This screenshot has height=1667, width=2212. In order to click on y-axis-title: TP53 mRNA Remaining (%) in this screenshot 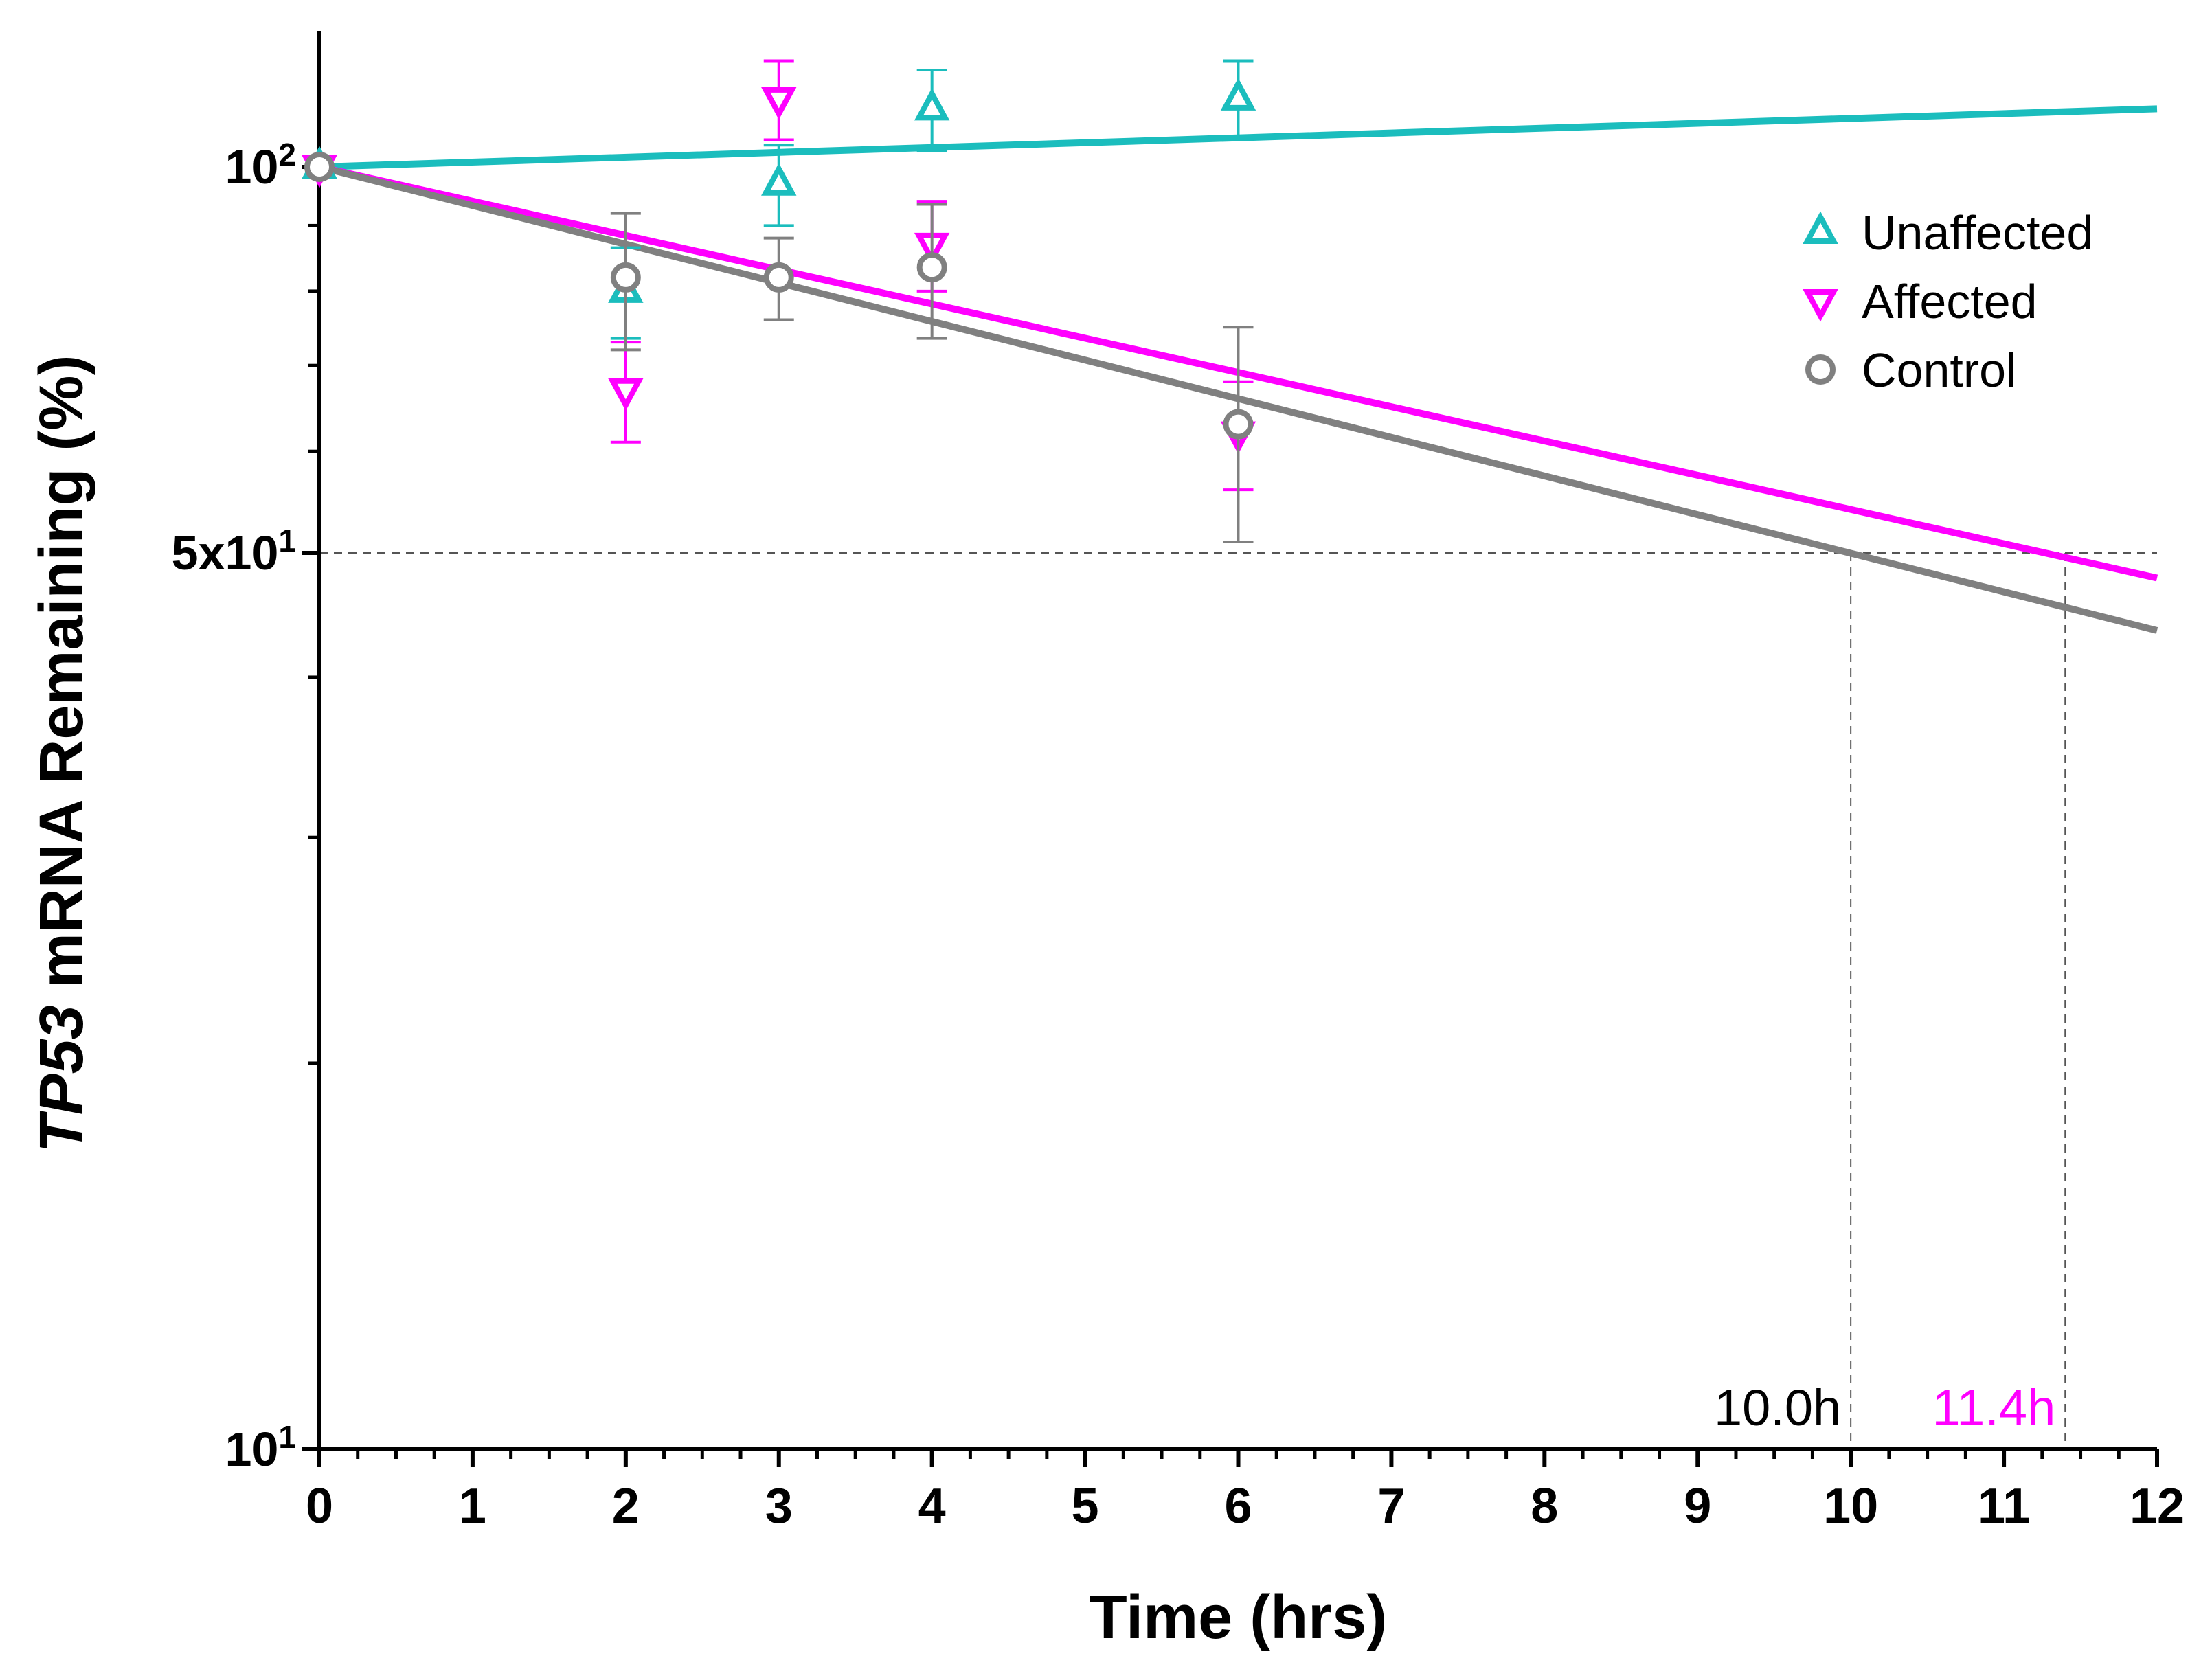, I will do `click(61, 754)`.